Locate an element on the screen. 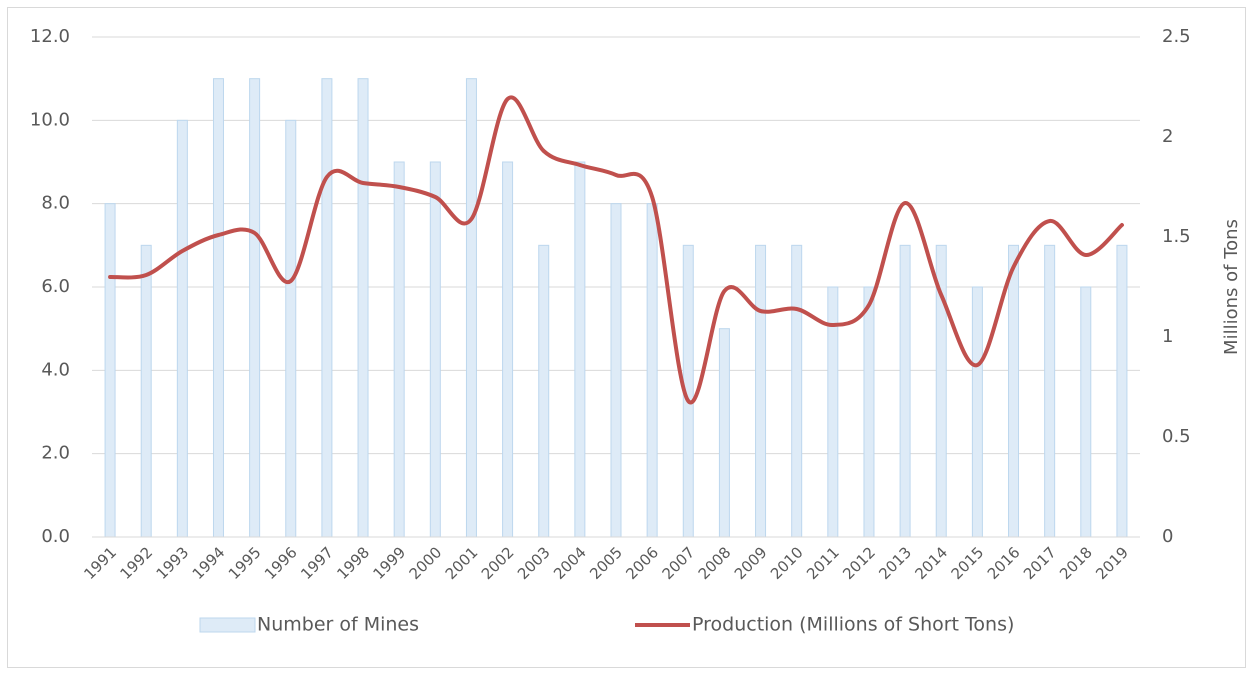 This screenshot has height=675, width=1253. y2-tick-label: 1 is located at coordinates (1167, 336).